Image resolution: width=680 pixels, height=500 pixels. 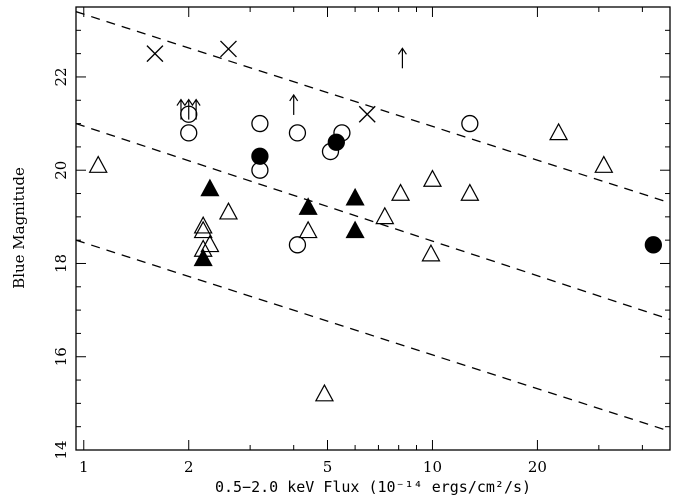 What do you see at coordinates (61, 356) in the screenshot?
I see `y-tick-label: 16` at bounding box center [61, 356].